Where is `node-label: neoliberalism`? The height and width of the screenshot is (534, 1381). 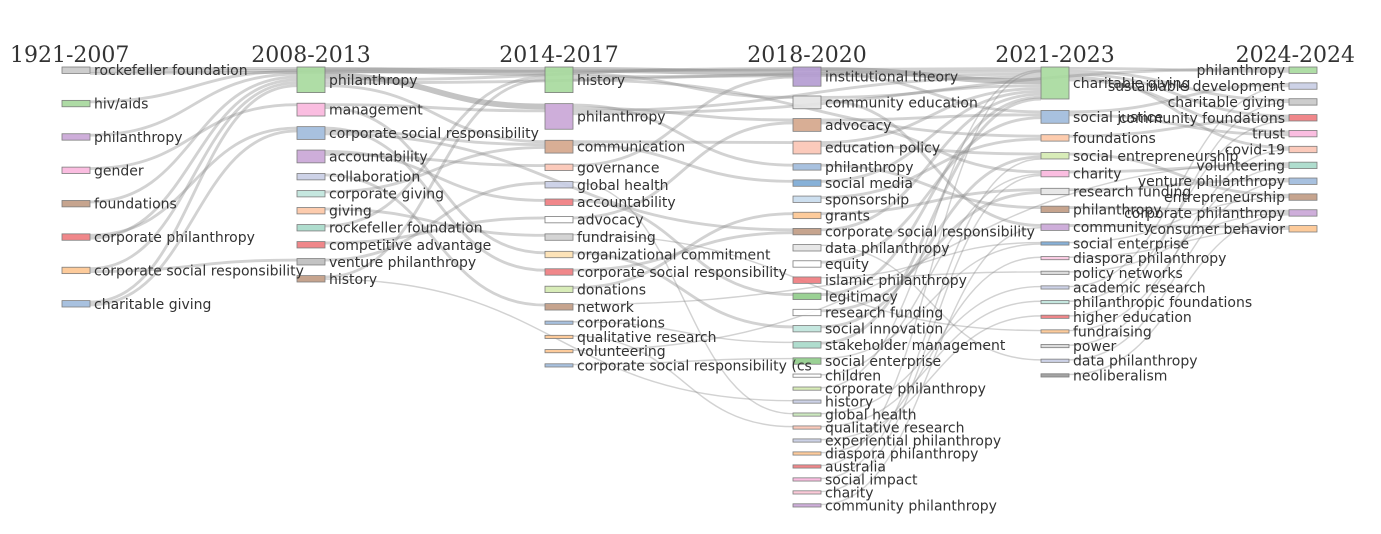
node-label: neoliberalism is located at coordinates (1120, 376).